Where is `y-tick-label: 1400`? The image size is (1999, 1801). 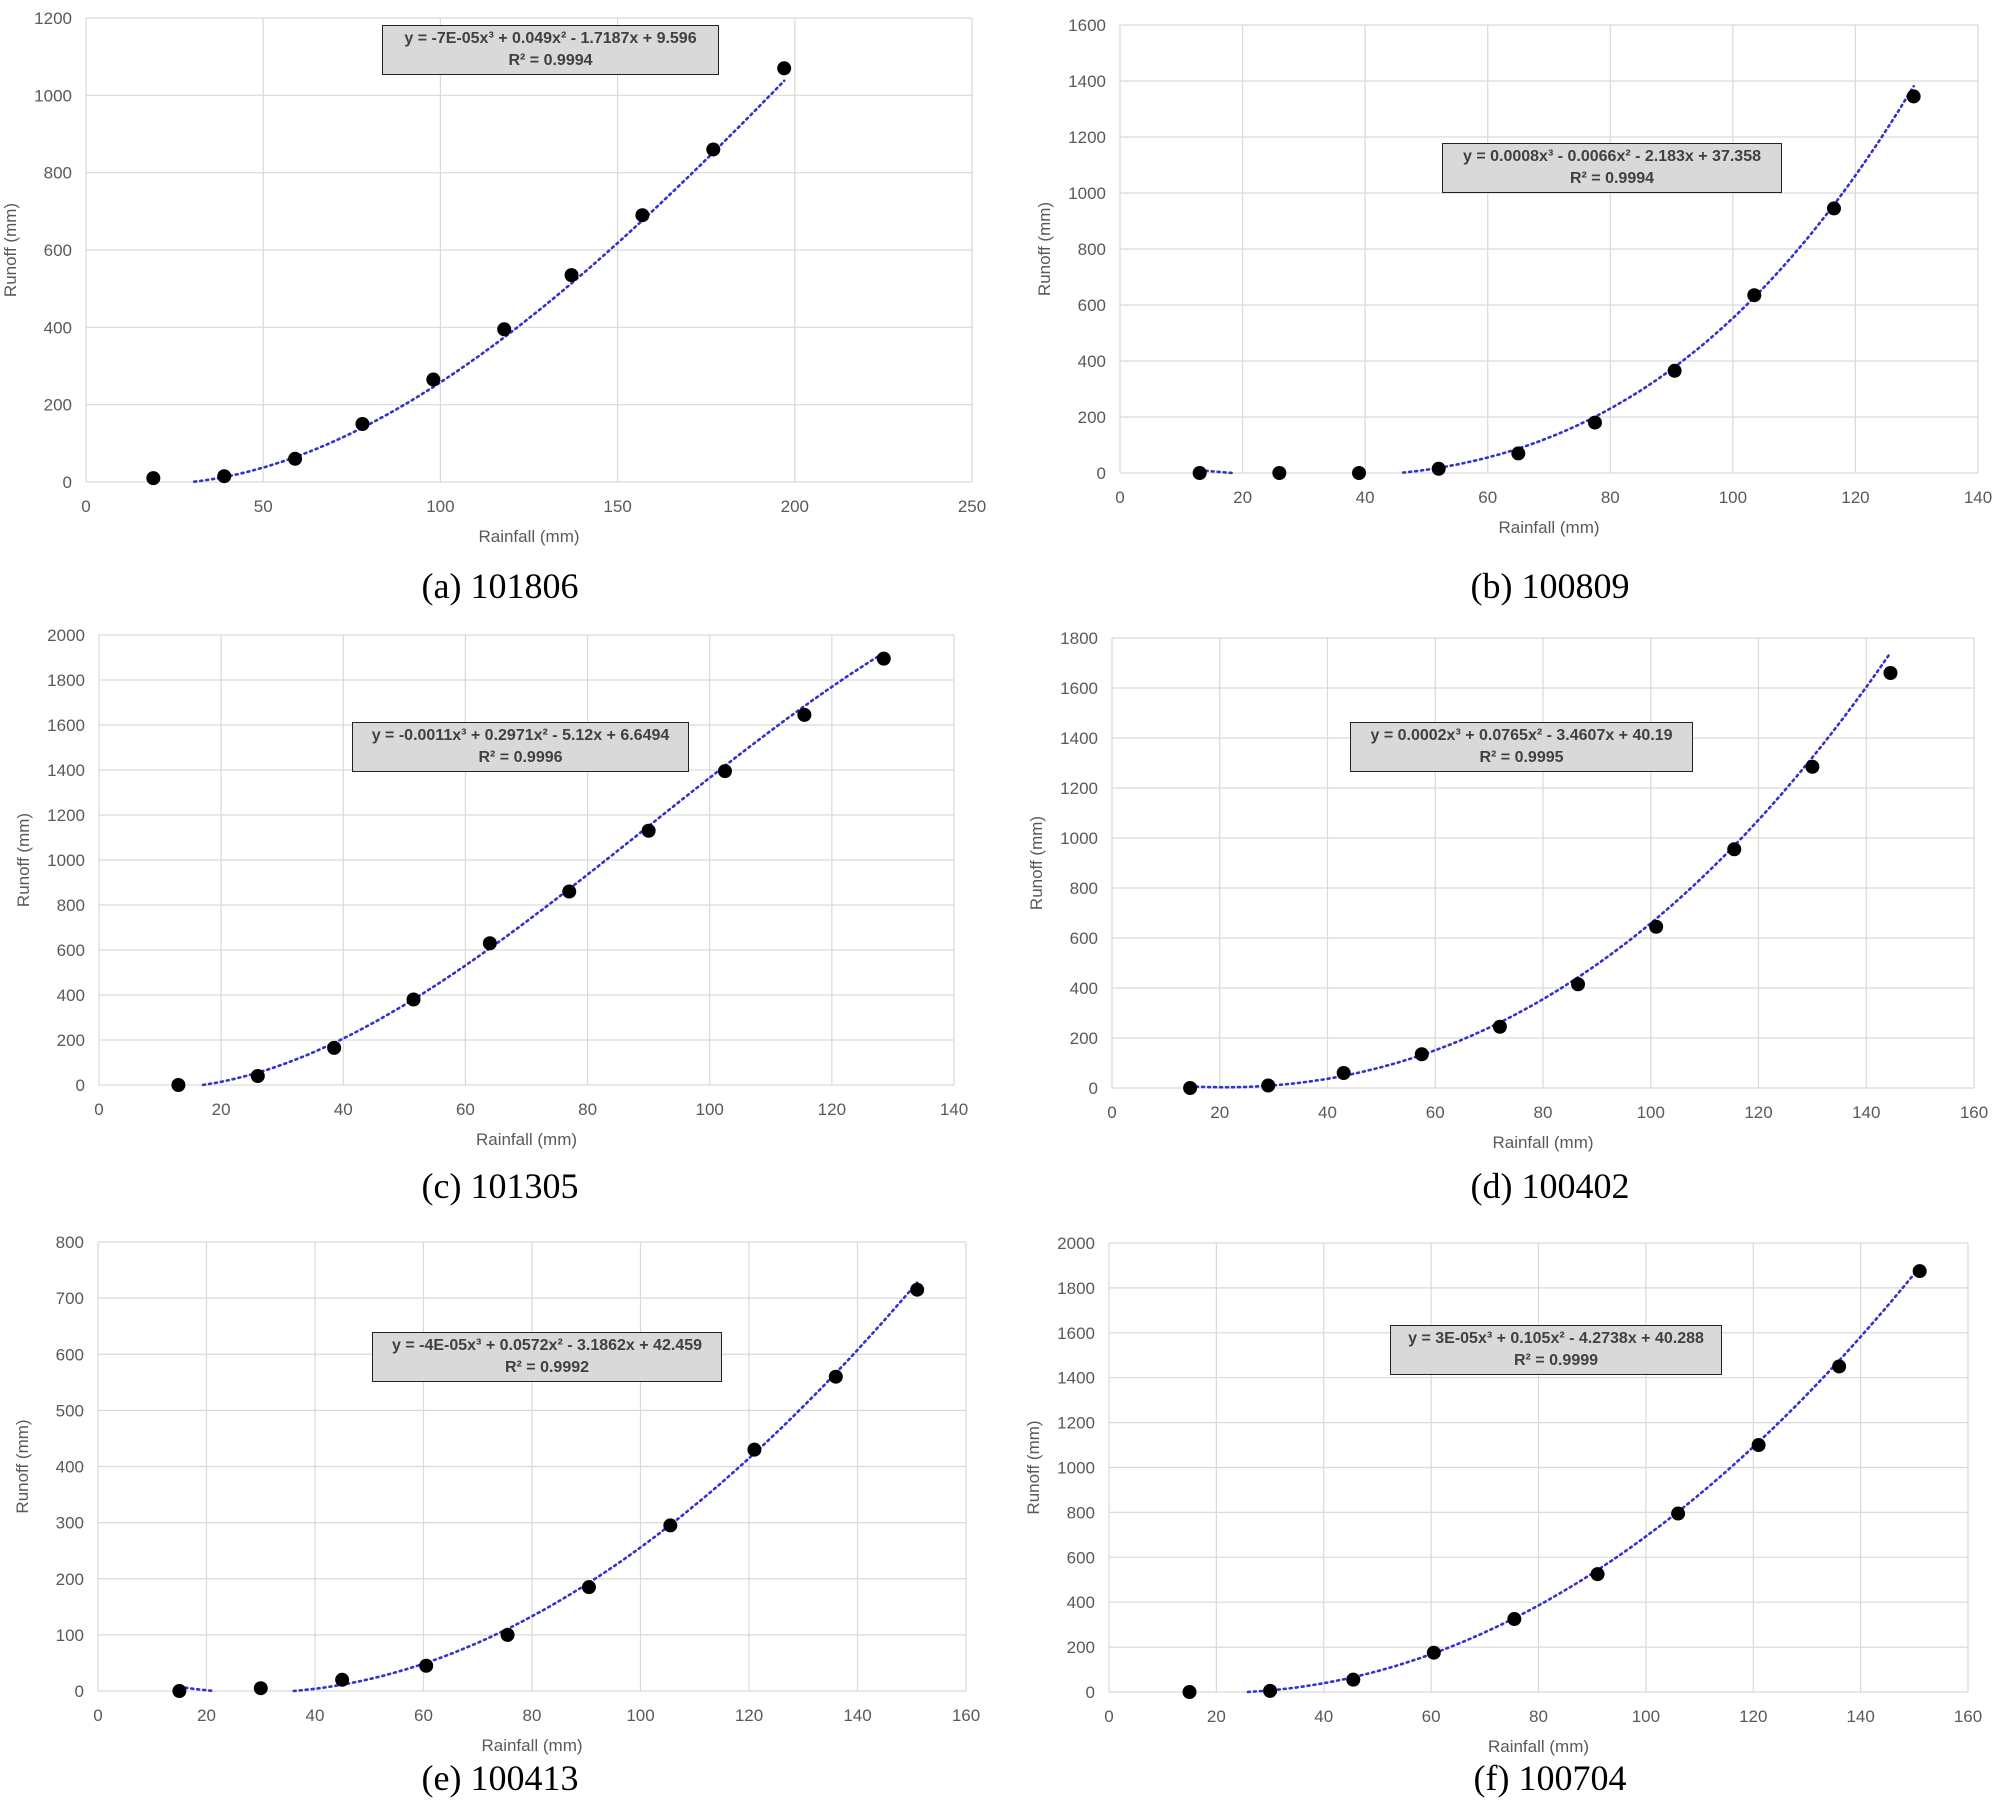 y-tick-label: 1400 is located at coordinates (1079, 738).